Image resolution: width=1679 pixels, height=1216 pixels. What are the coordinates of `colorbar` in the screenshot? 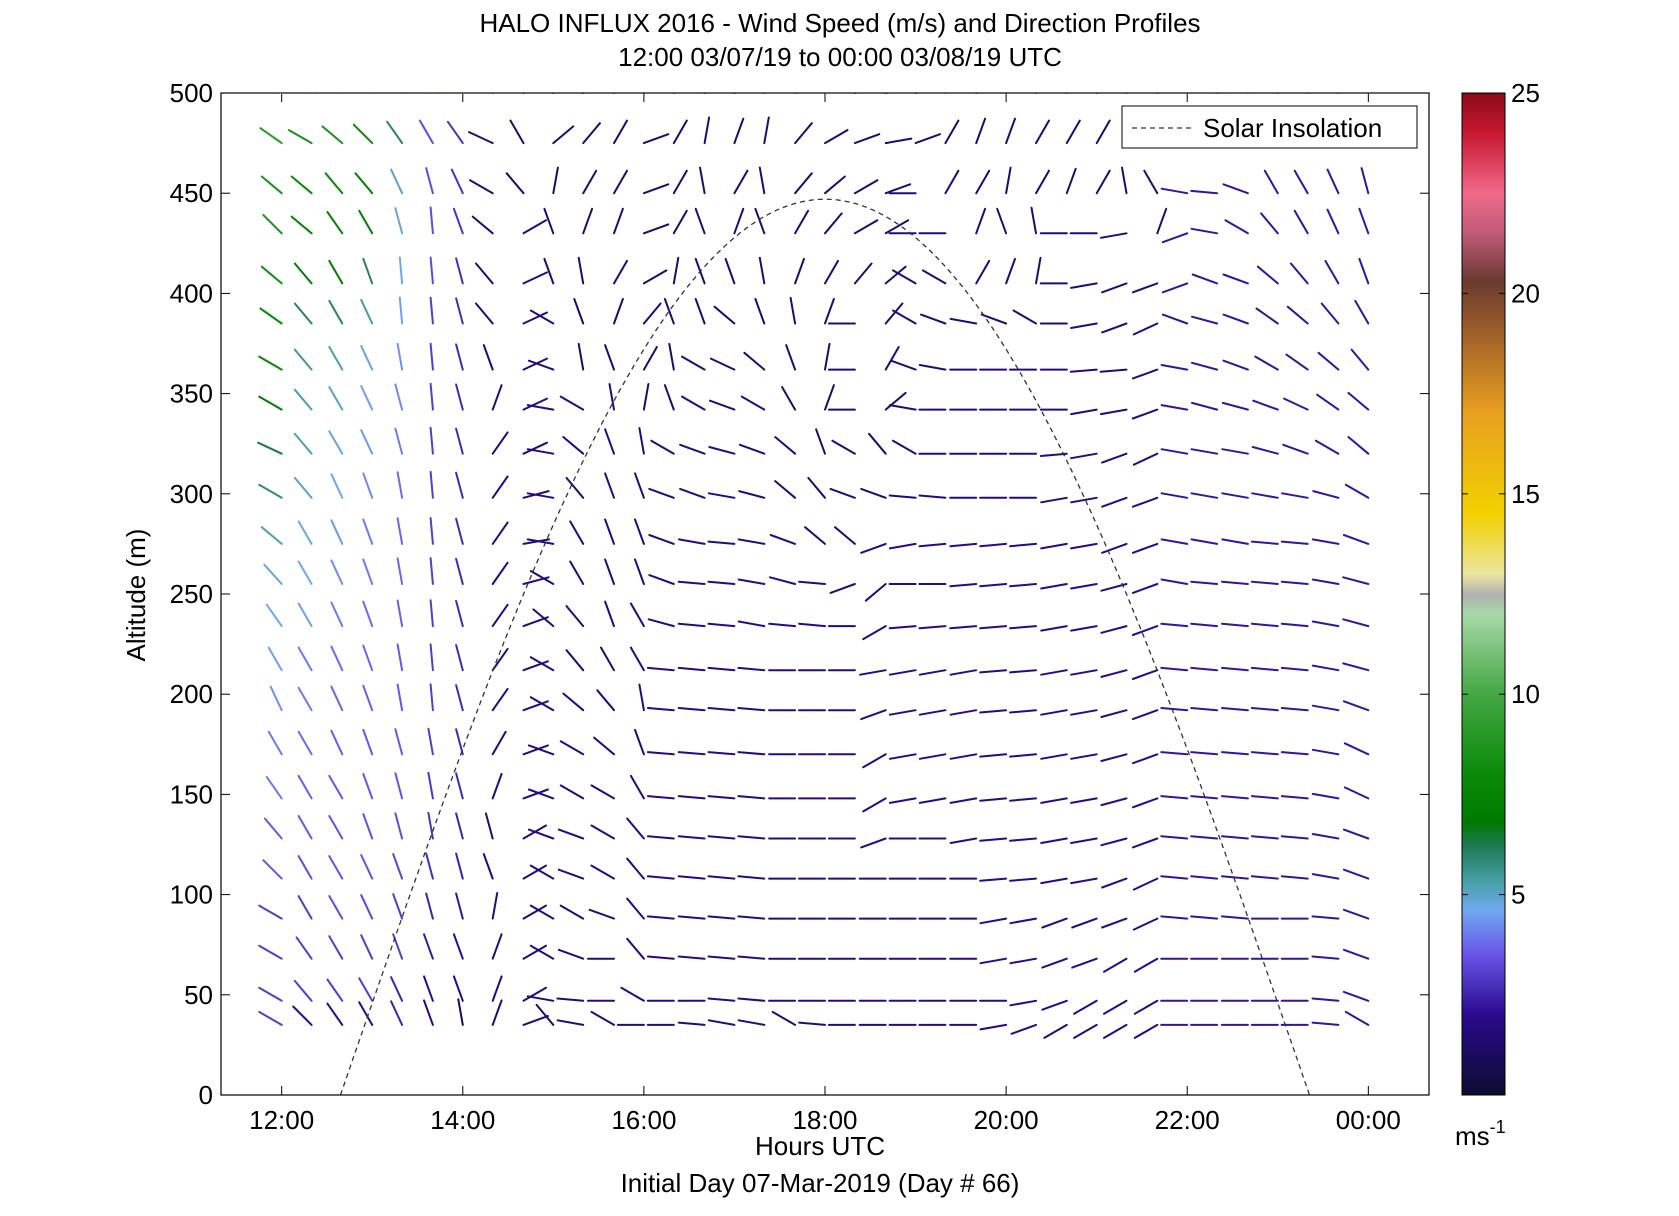 It's located at (1483, 594).